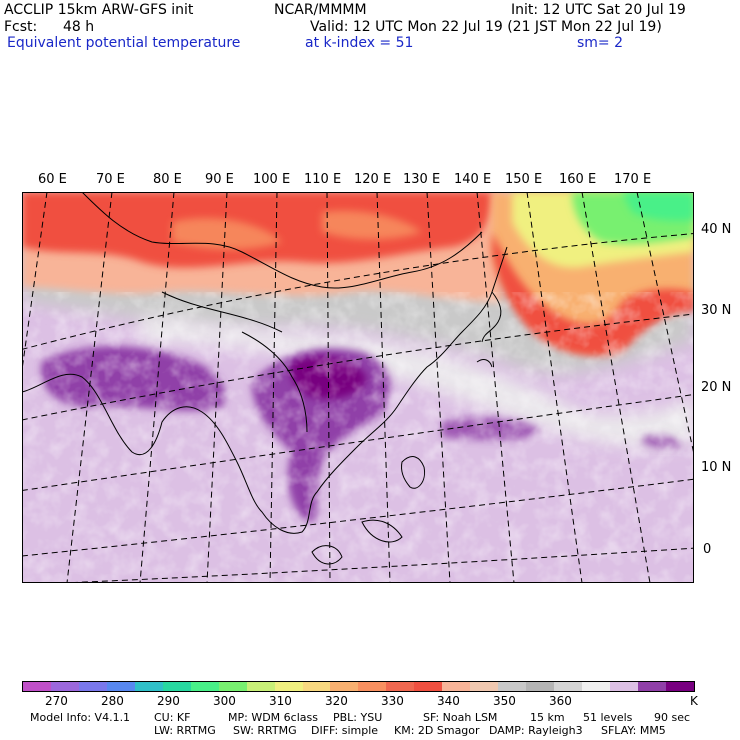 This screenshot has width=740, height=740. What do you see at coordinates (185, 730) in the screenshot?
I see `footer-item: LW: RRTMG` at bounding box center [185, 730].